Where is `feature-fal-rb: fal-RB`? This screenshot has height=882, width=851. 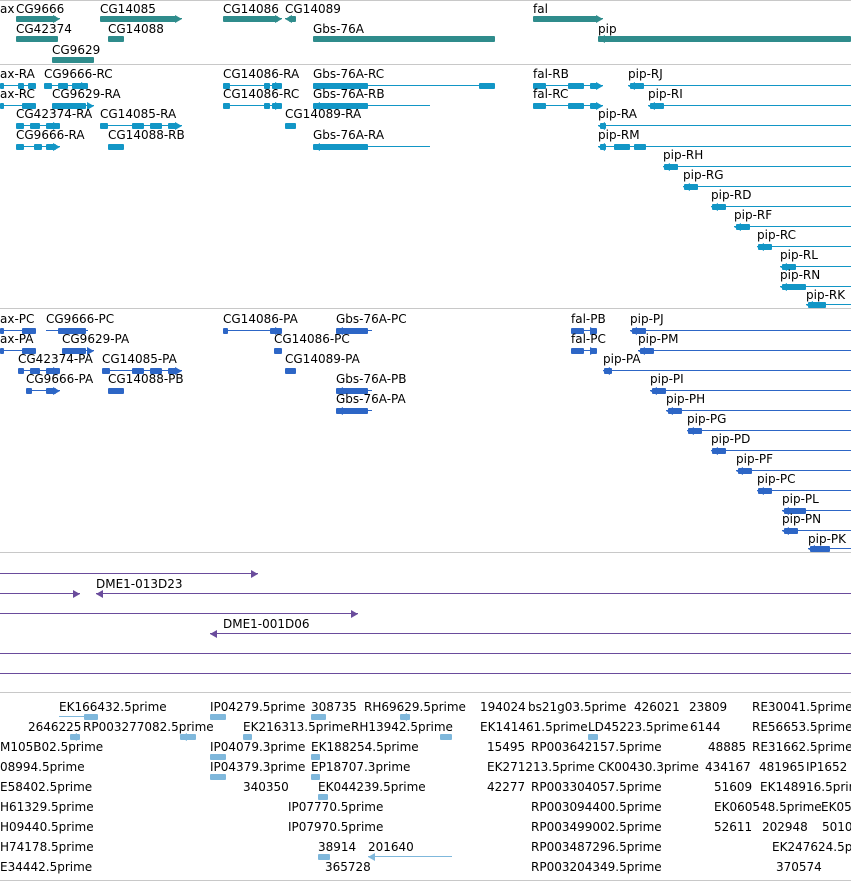
feature-fal-rb: fal-RB is located at coordinates (301, 45).